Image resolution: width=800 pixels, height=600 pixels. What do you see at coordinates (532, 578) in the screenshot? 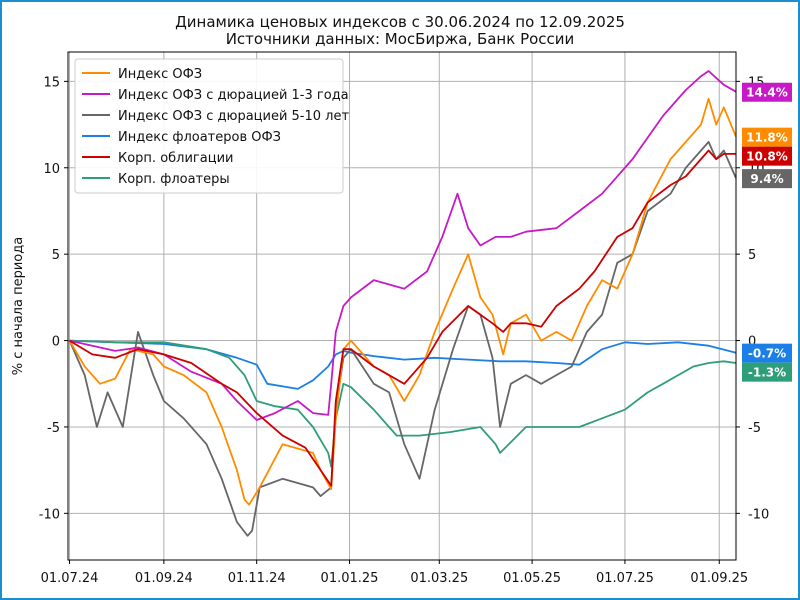
I see `x-tick-label: 01.05.25` at bounding box center [532, 578].